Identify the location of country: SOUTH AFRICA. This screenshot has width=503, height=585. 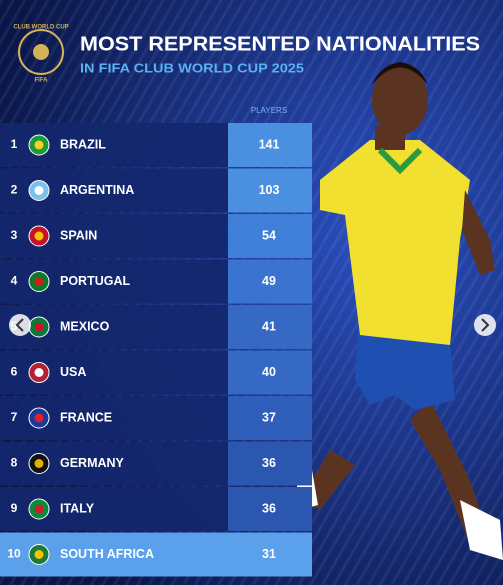
(107, 554).